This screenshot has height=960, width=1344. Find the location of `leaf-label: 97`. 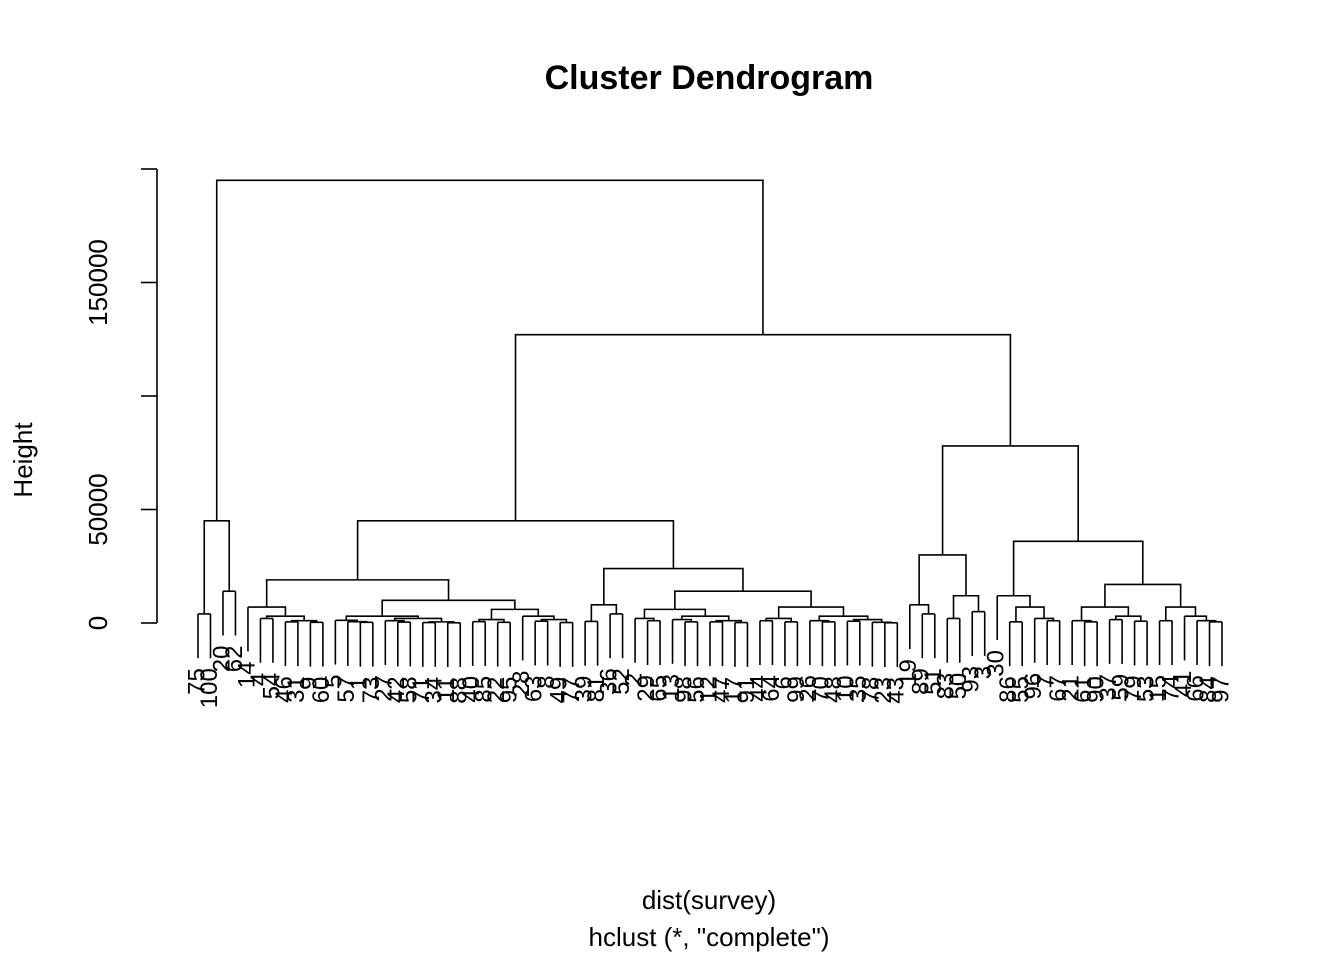

leaf-label: 97 is located at coordinates (1220, 689).